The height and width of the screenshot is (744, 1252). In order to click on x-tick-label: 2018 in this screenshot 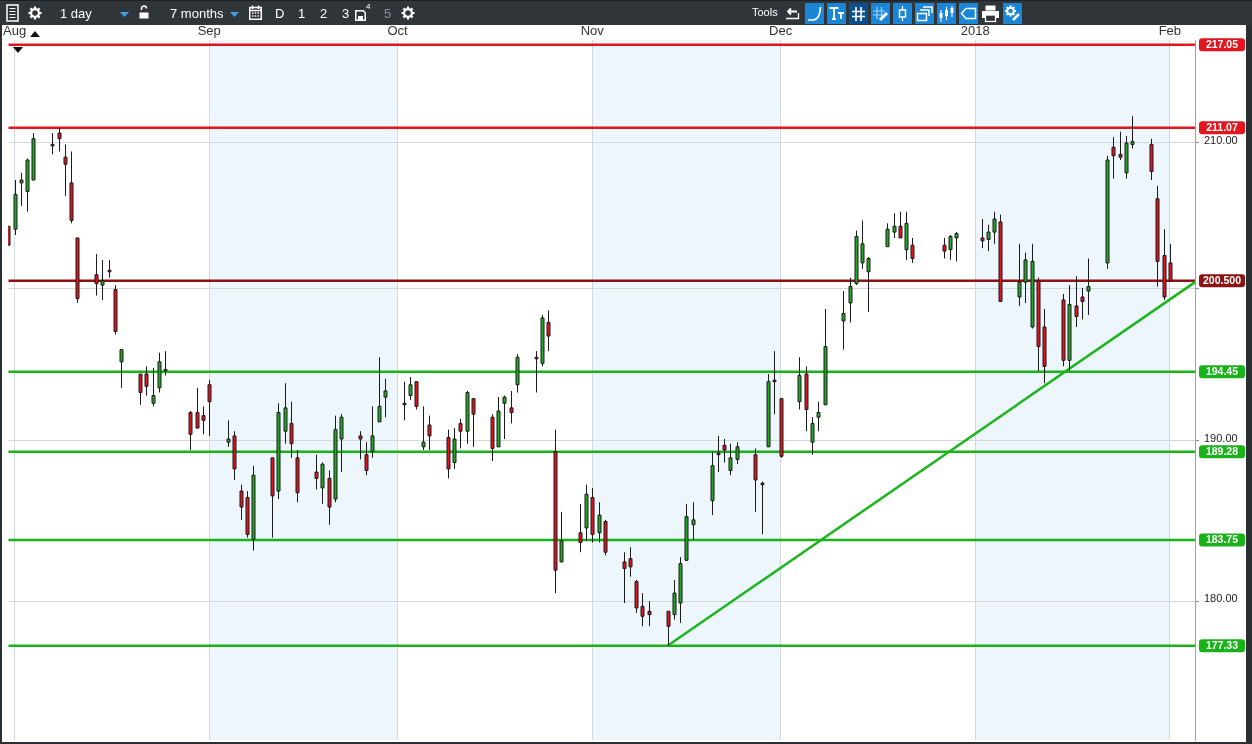, I will do `click(975, 30)`.